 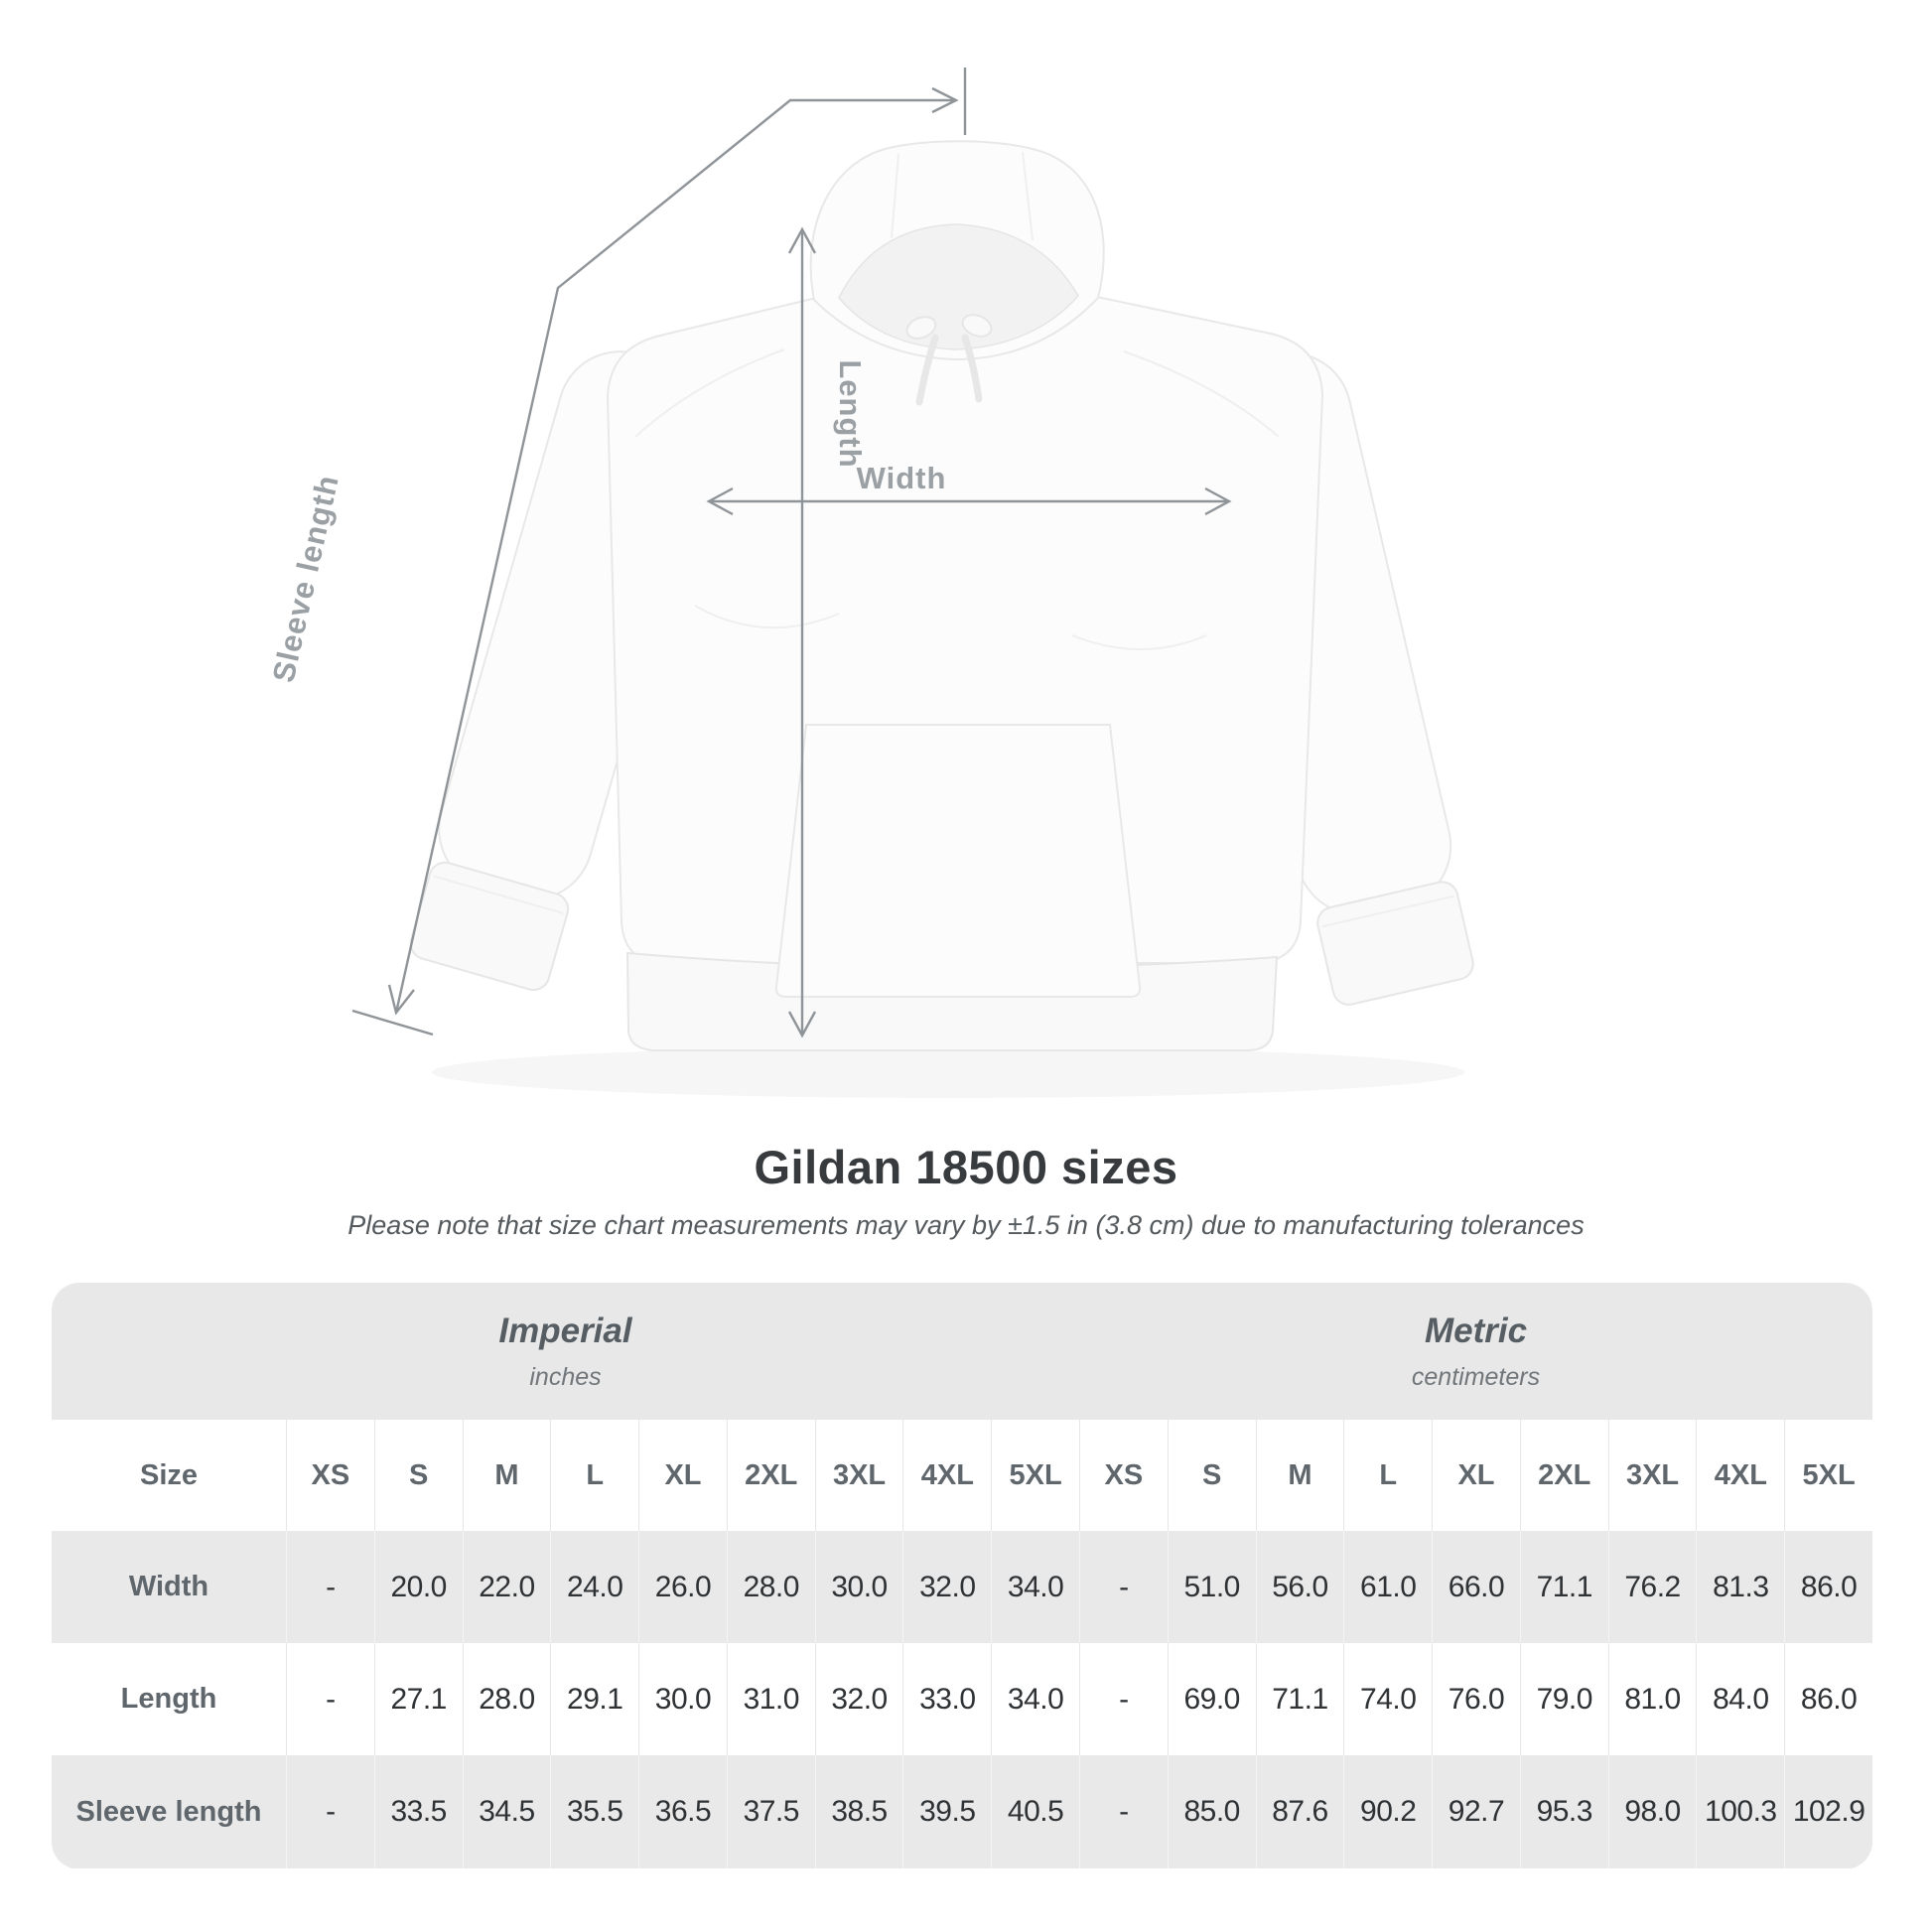 I want to click on width-imperial-2xl: 28.0, so click(x=771, y=1587).